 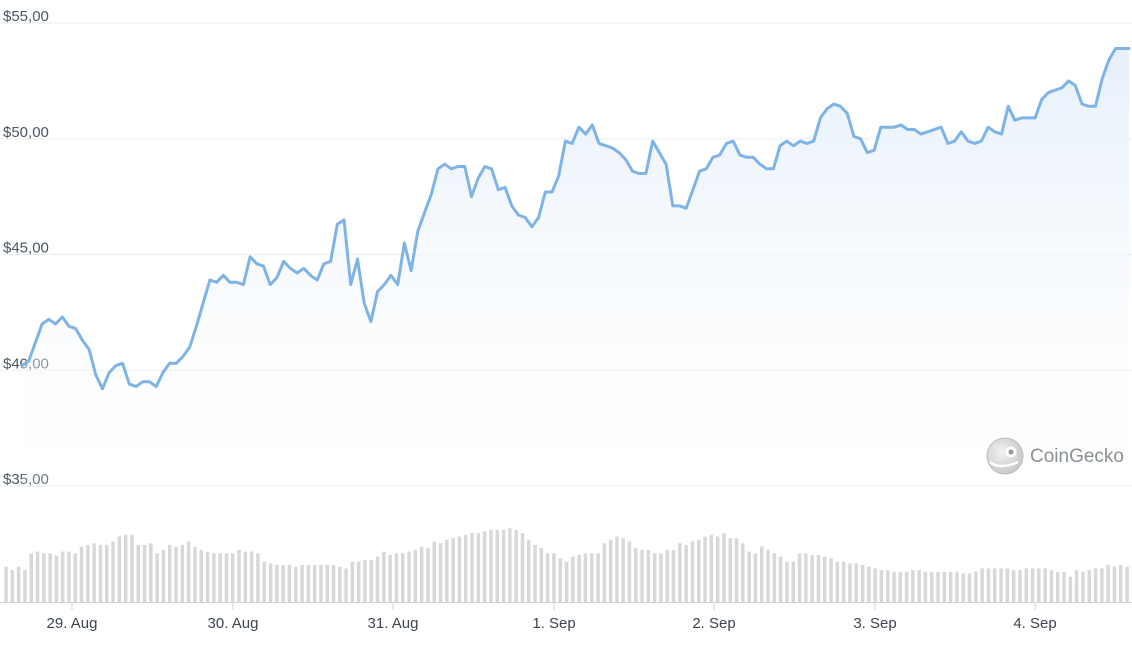 What do you see at coordinates (1034, 623) in the screenshot?
I see `x-tick-label: 4. Sep` at bounding box center [1034, 623].